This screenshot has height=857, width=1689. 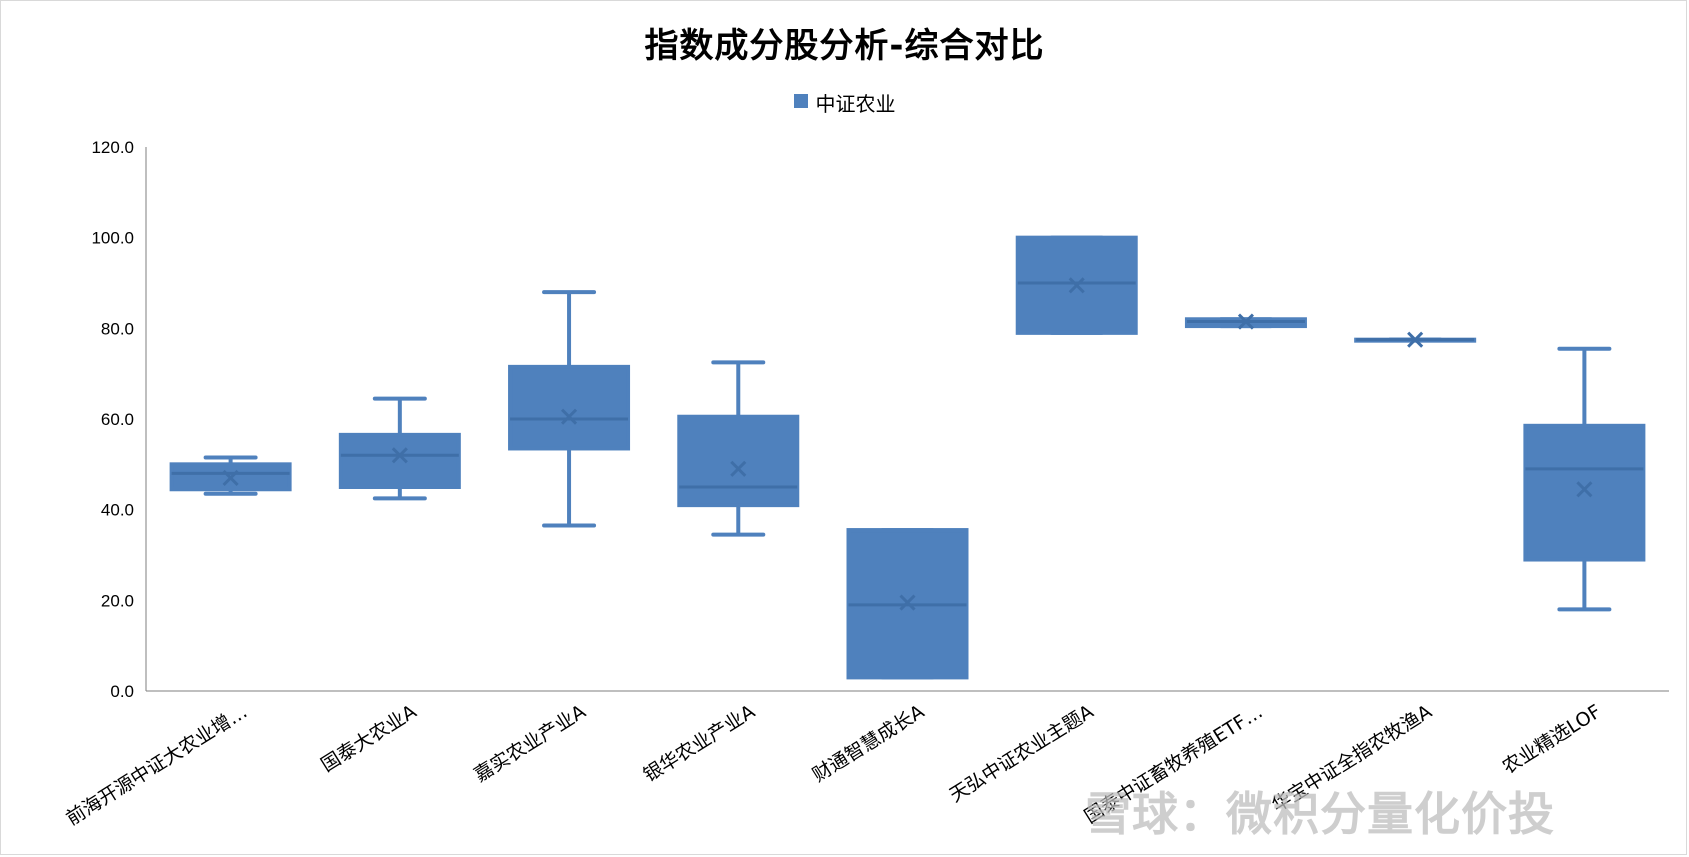 I want to click on chart-title: 指数成分股分析-综合对比, so click(x=844, y=46).